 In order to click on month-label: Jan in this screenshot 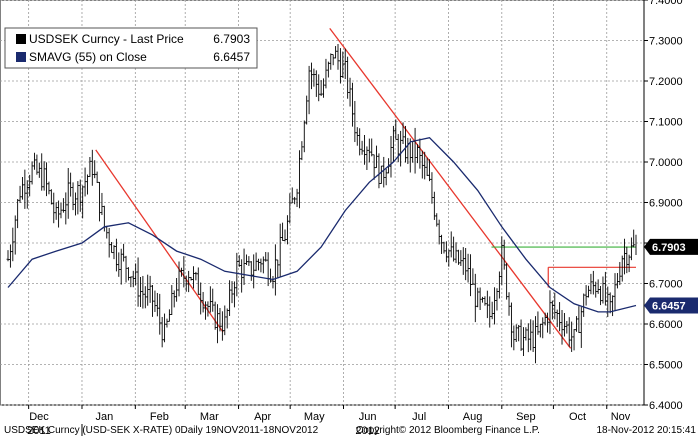, I will do `click(104, 417)`.